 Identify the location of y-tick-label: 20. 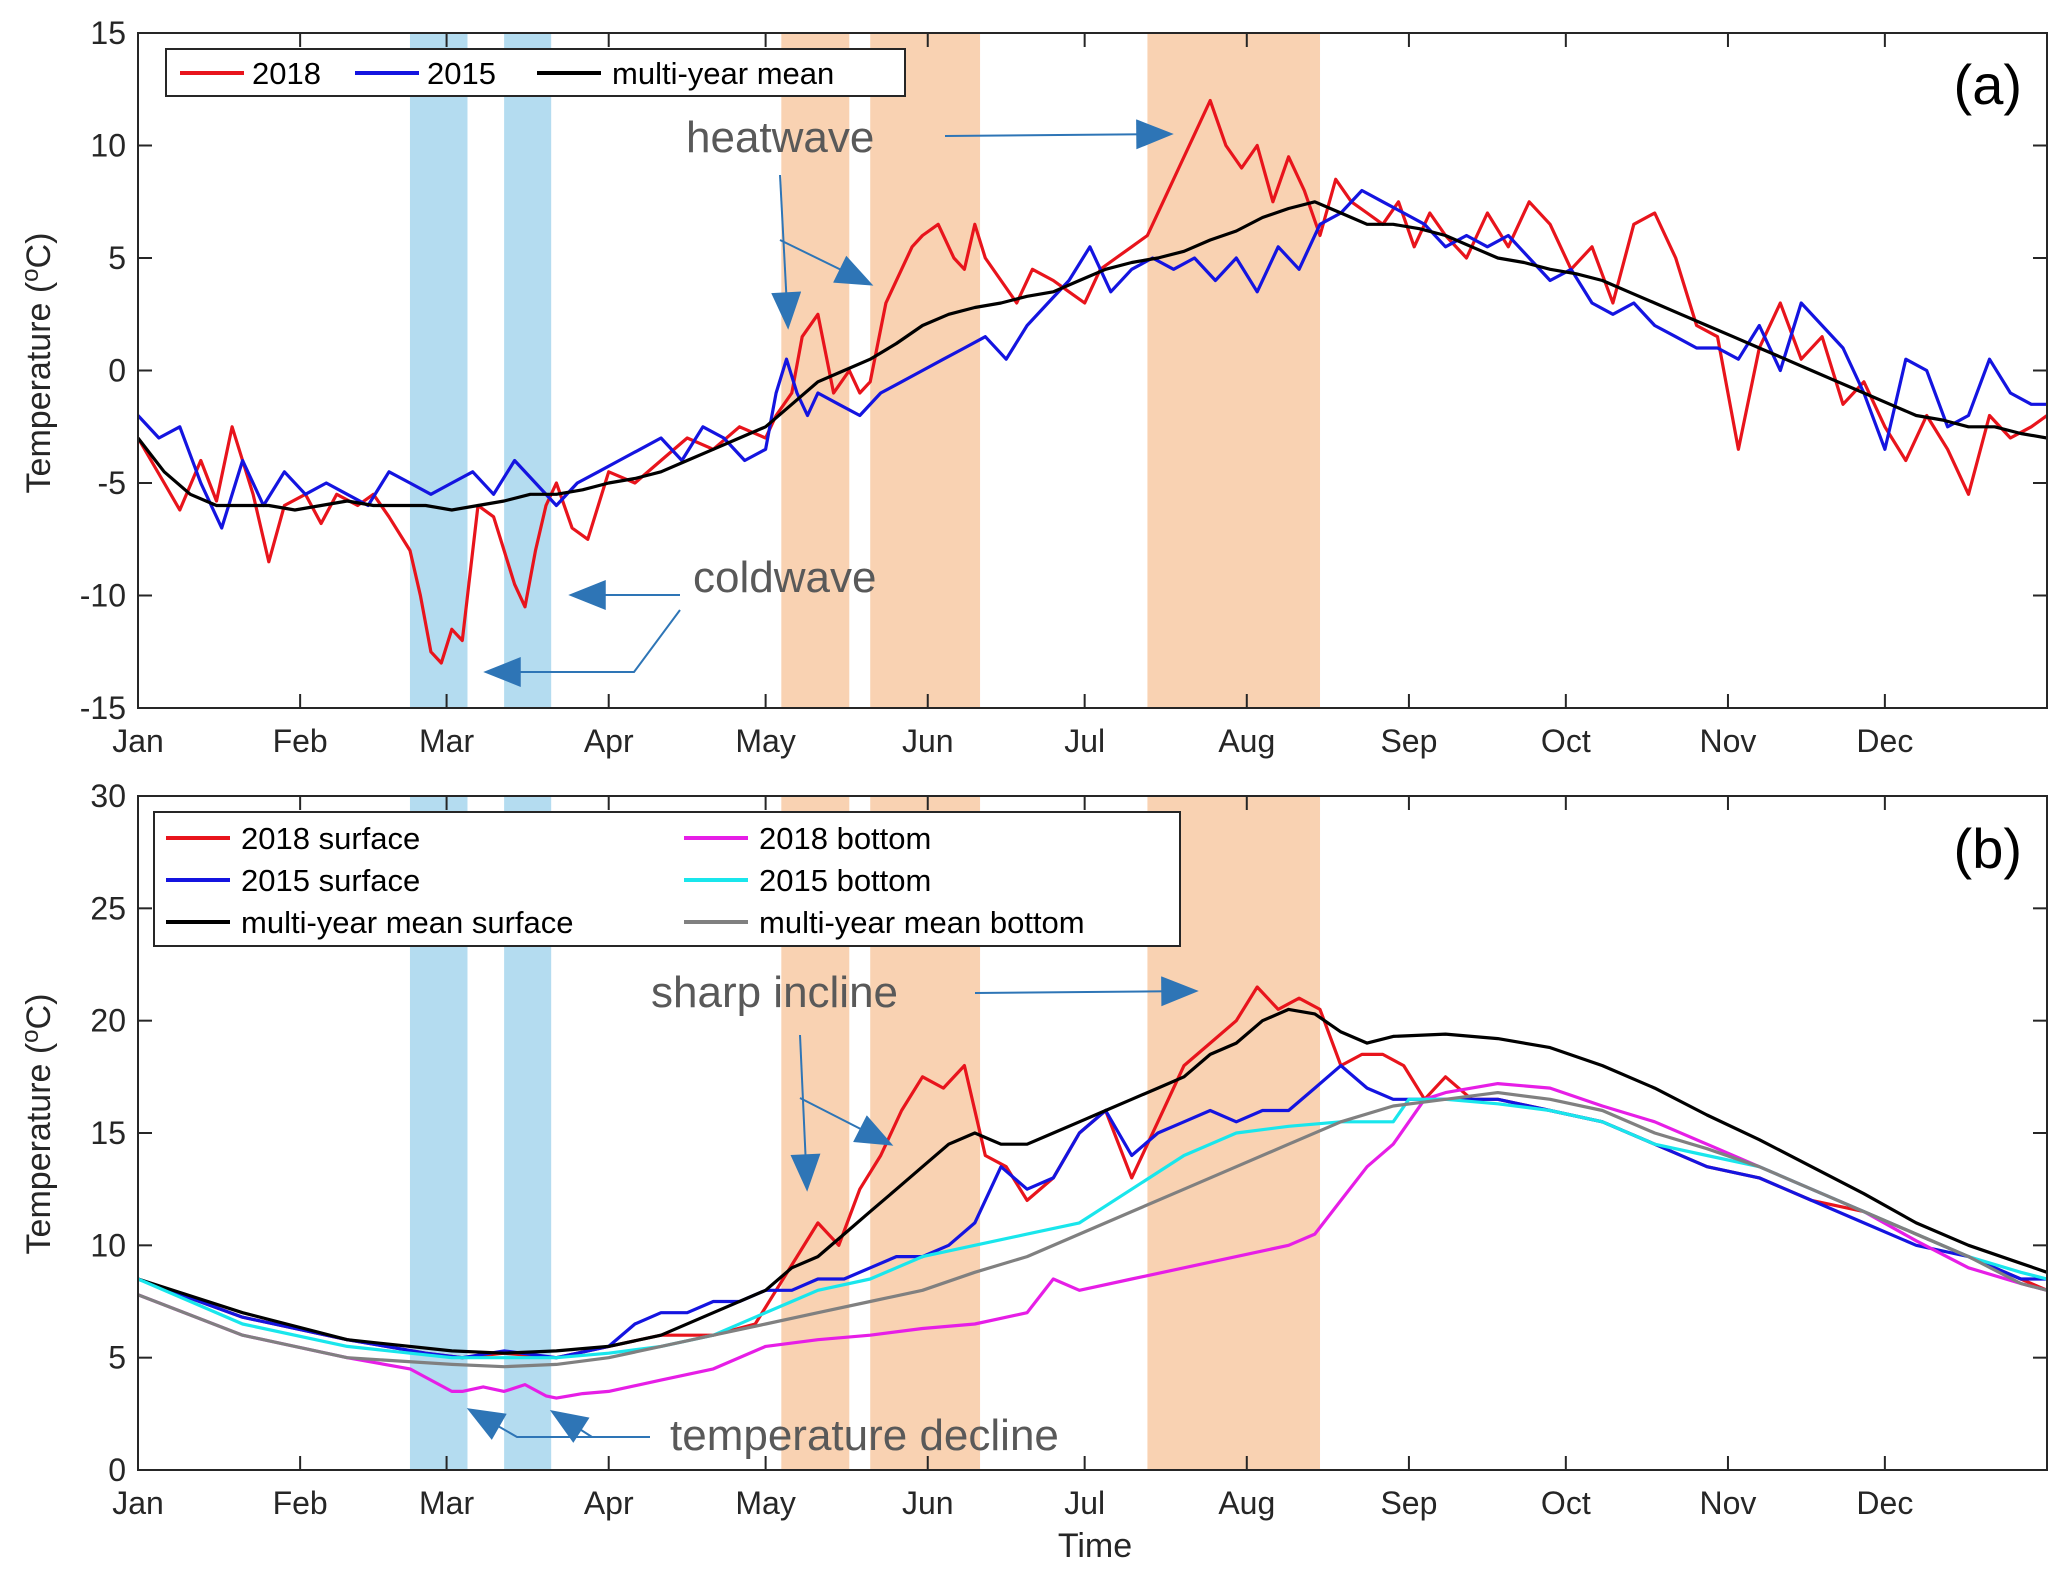
(108, 1021).